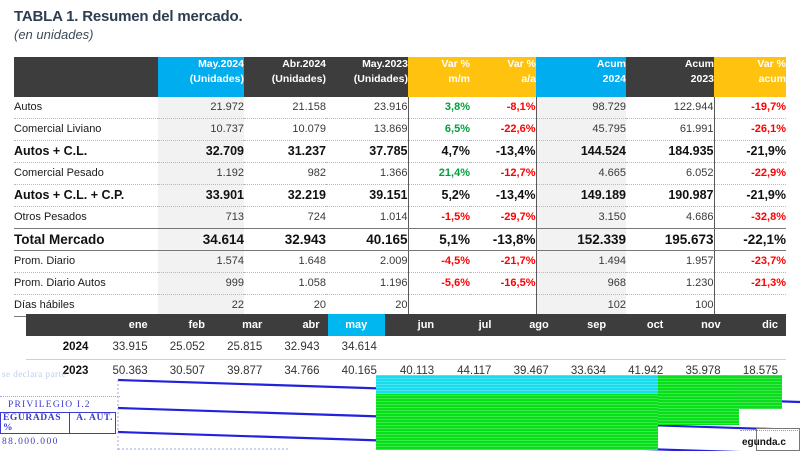 The image size is (800, 451). I want to click on monthly-cell-may: 40.165, so click(359, 370).